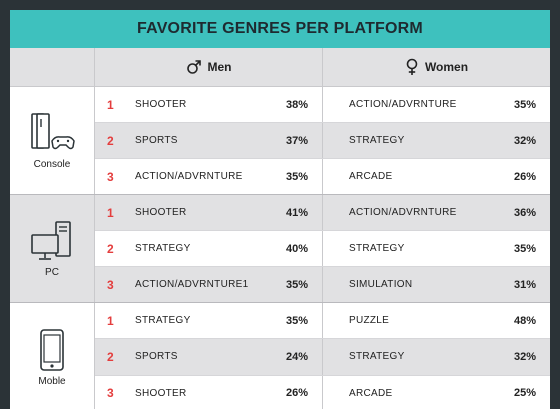  I want to click on men-cell: 2 SPORTS 37%, so click(209, 140).